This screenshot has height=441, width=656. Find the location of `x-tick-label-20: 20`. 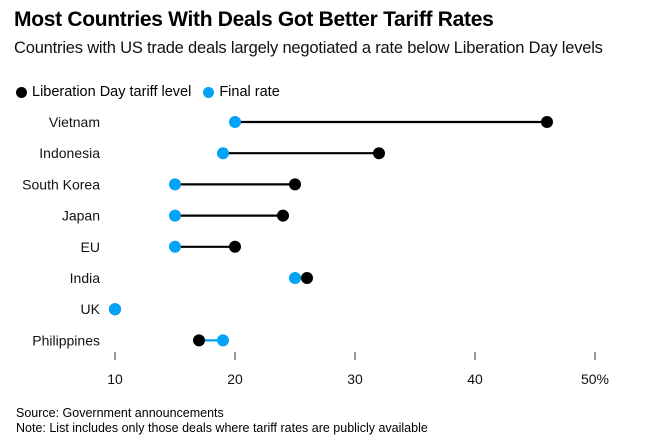

x-tick-label-20: 20 is located at coordinates (235, 379).